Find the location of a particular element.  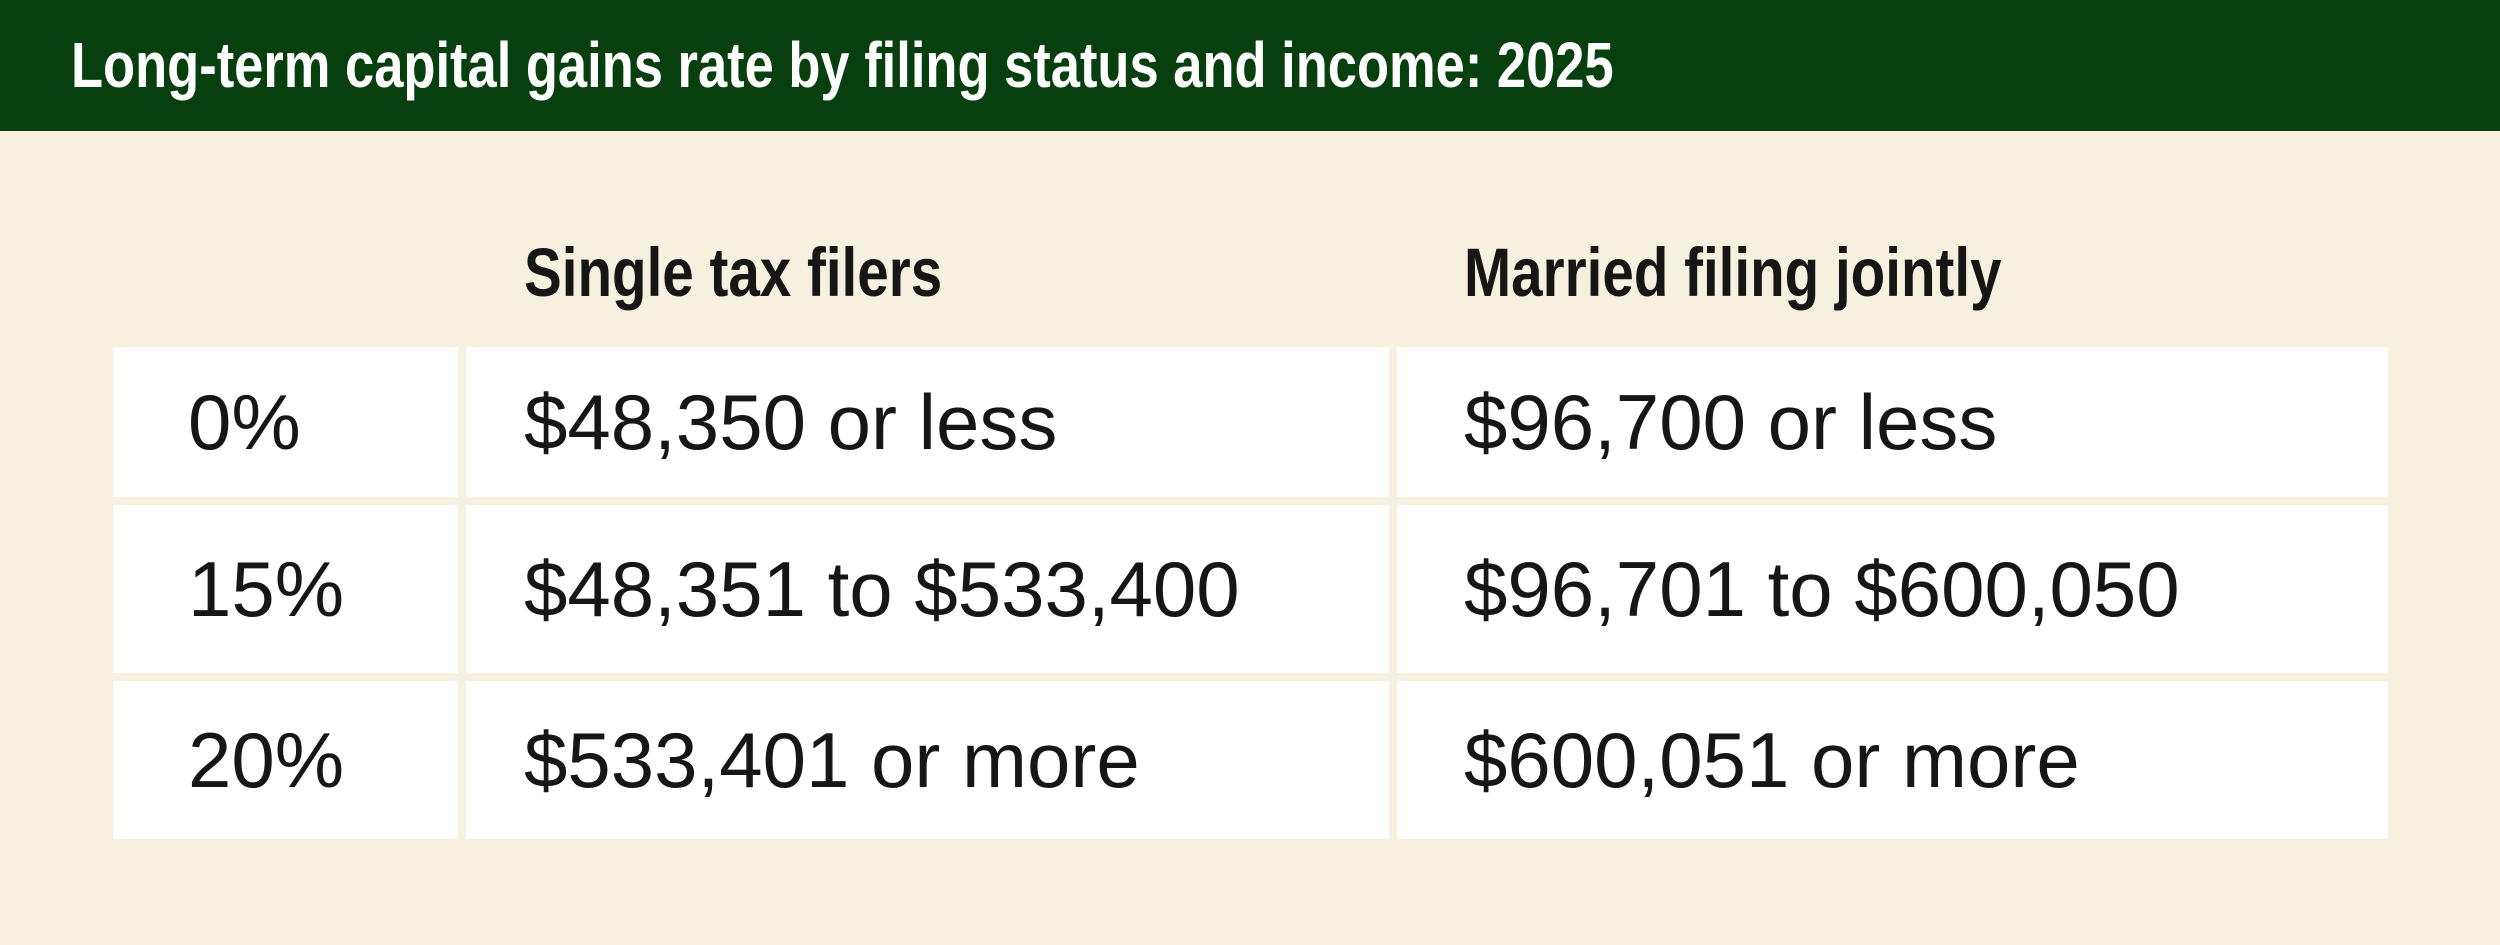

single-income-cell: $48,350 or less is located at coordinates (927, 422).